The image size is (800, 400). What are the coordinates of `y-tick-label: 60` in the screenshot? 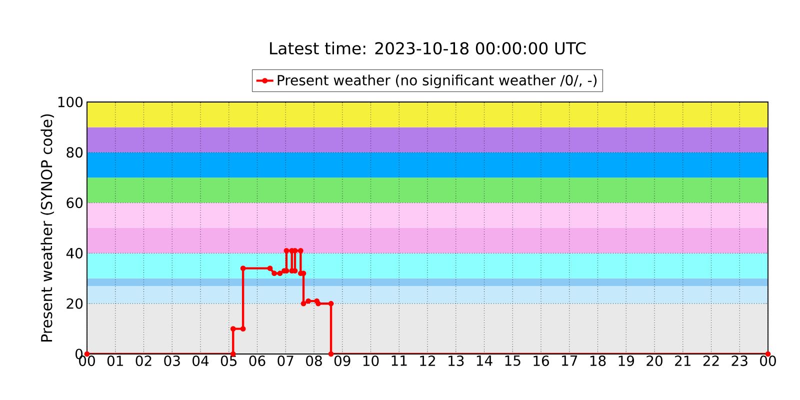 It's located at (74, 203).